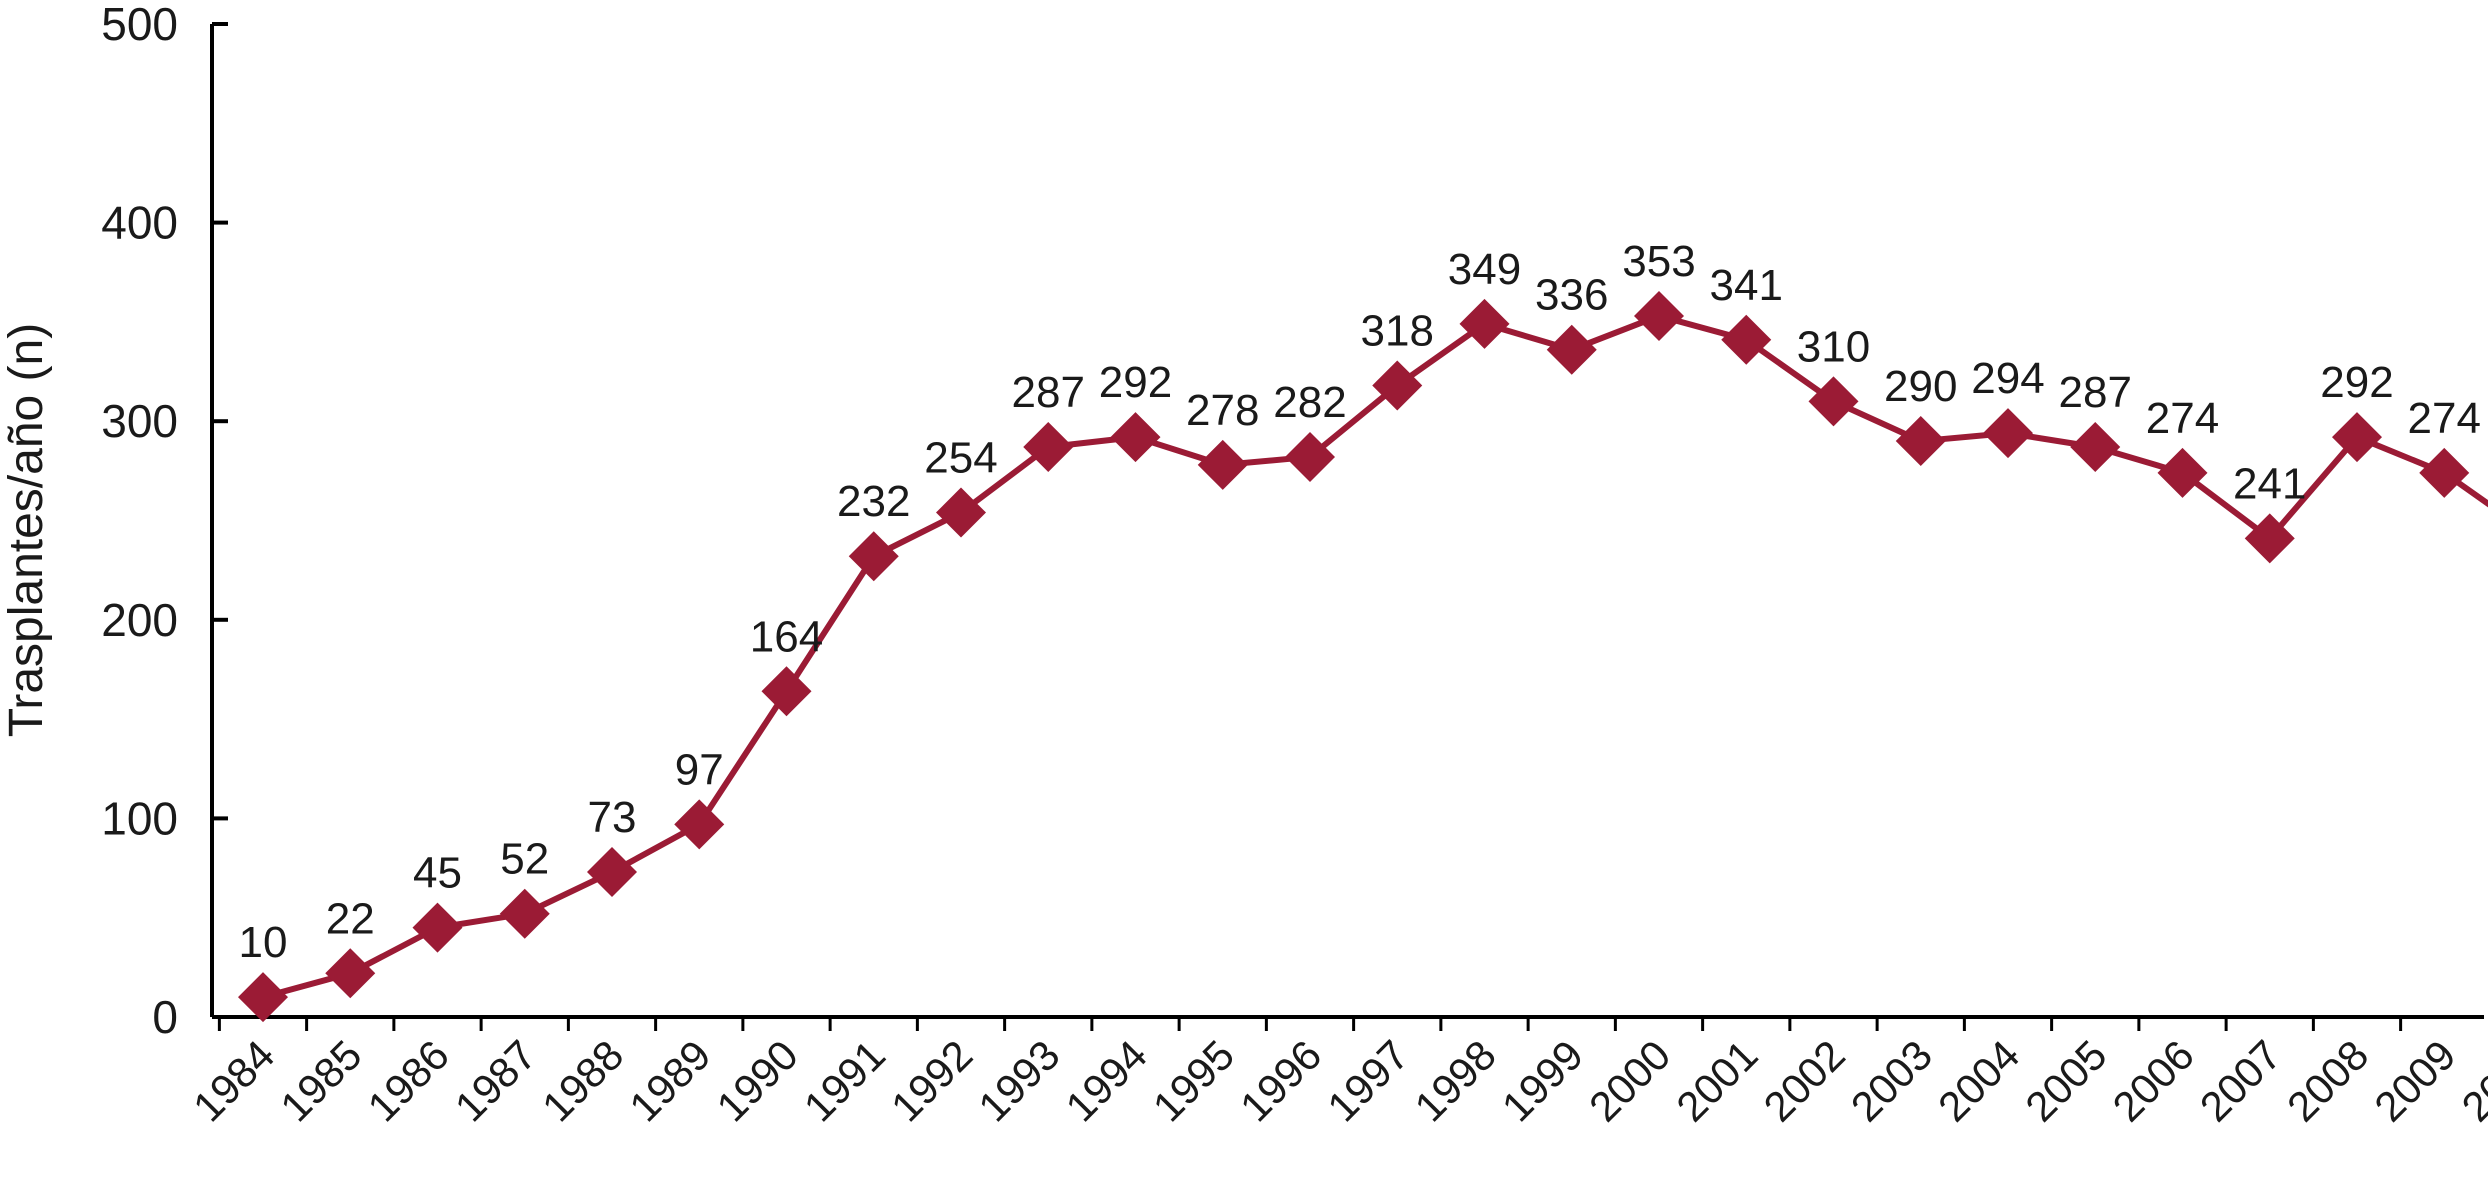 The image size is (2488, 1180). I want to click on data-label: 336, so click(1571, 295).